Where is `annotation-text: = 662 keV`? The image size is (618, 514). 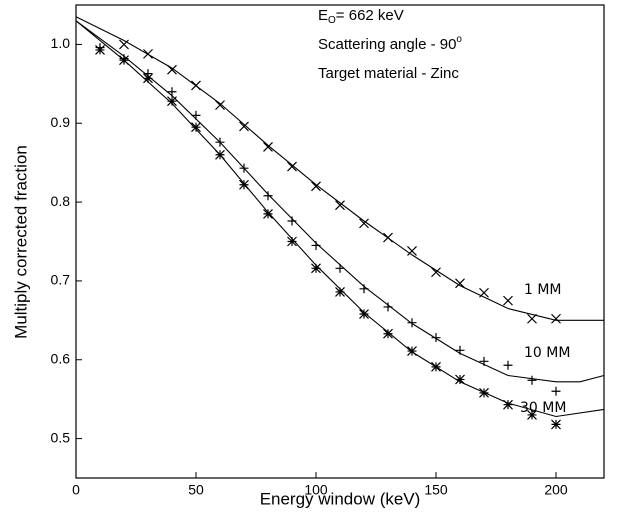
annotation-text: = 662 keV is located at coordinates (370, 15).